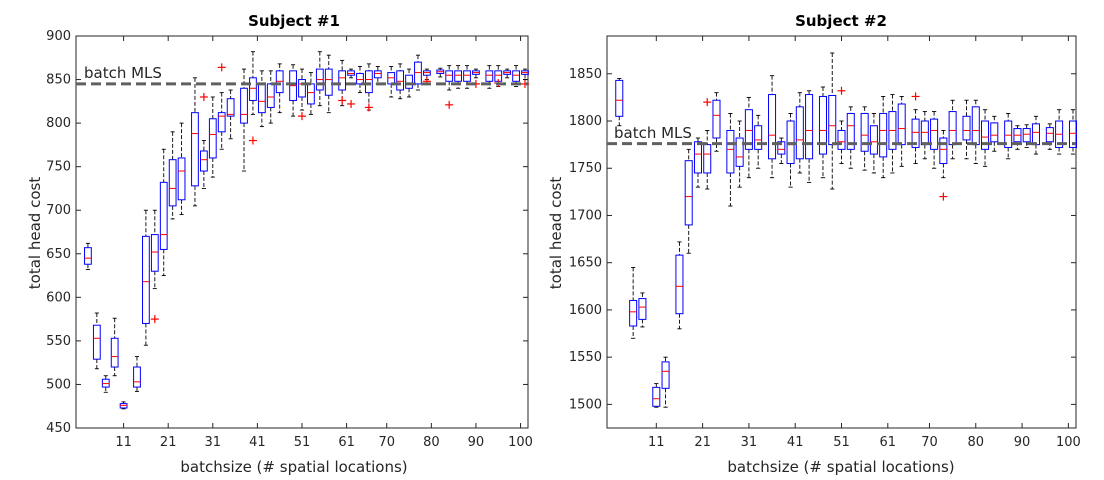  What do you see at coordinates (841, 442) in the screenshot?
I see `x-tick-label: 51` at bounding box center [841, 442].